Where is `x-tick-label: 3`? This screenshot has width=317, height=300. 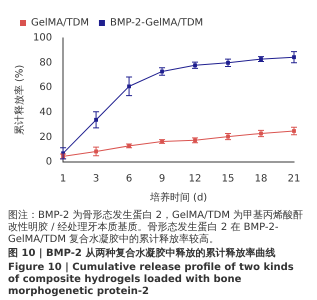
x-tick-label: 3 is located at coordinates (96, 179).